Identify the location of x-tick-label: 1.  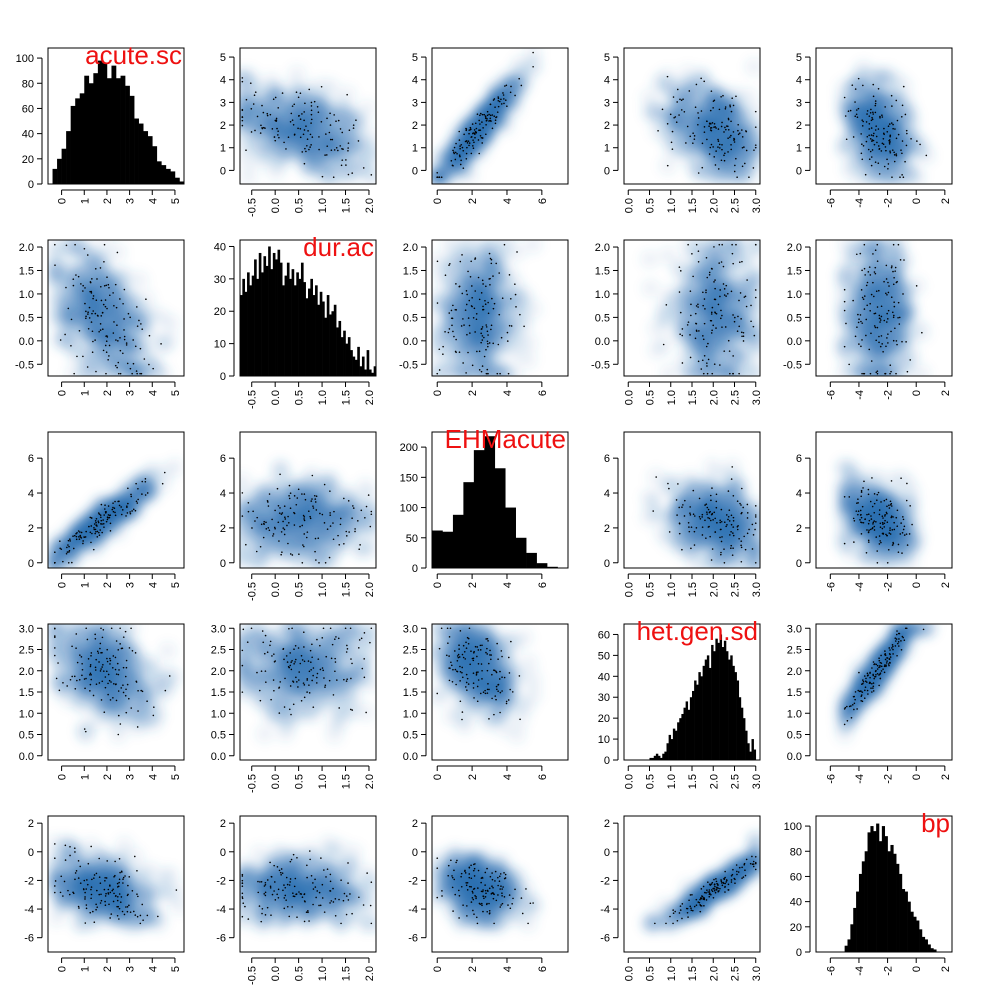
(85, 585).